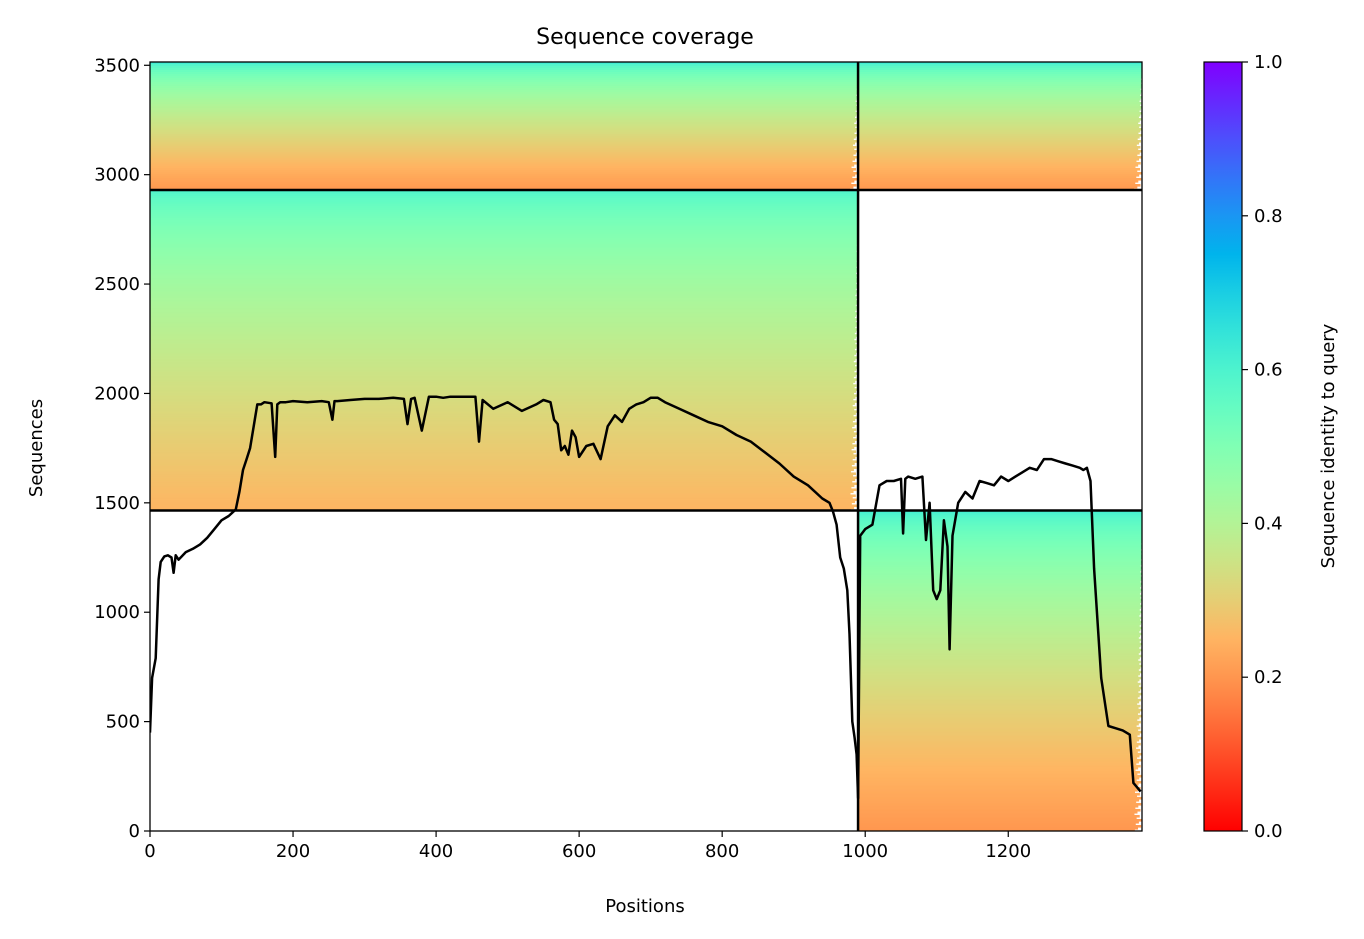 This screenshot has width=1364, height=939. I want to click on y-axis: 0 500 1000 1500 2000 2500 3000 3500, so click(122, 448).